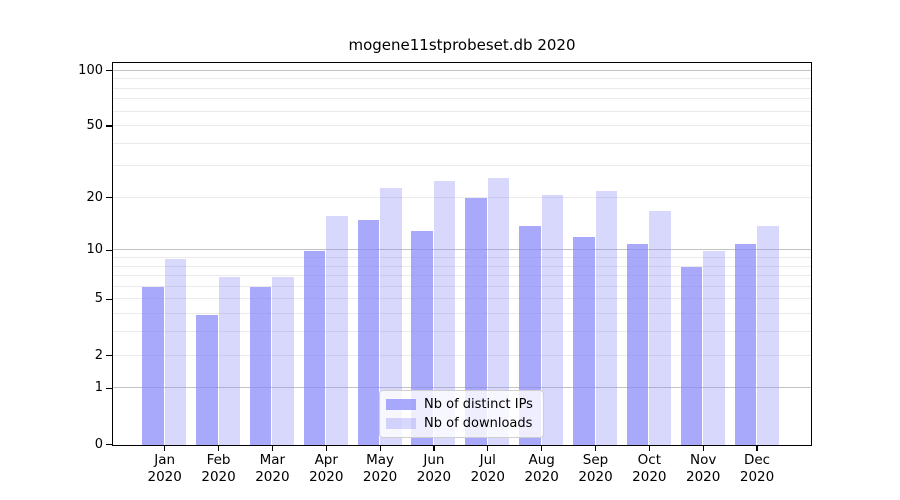 The width and height of the screenshot is (900, 500). Describe the element at coordinates (229, 360) in the screenshot. I see `bar-downloads-feb` at that location.